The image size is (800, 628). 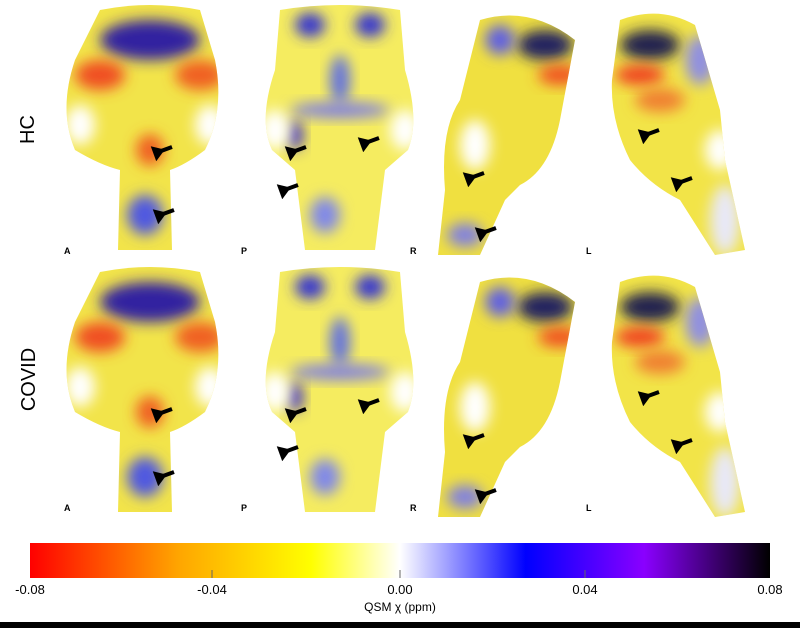 What do you see at coordinates (400, 625) in the screenshot?
I see `bottom-border` at bounding box center [400, 625].